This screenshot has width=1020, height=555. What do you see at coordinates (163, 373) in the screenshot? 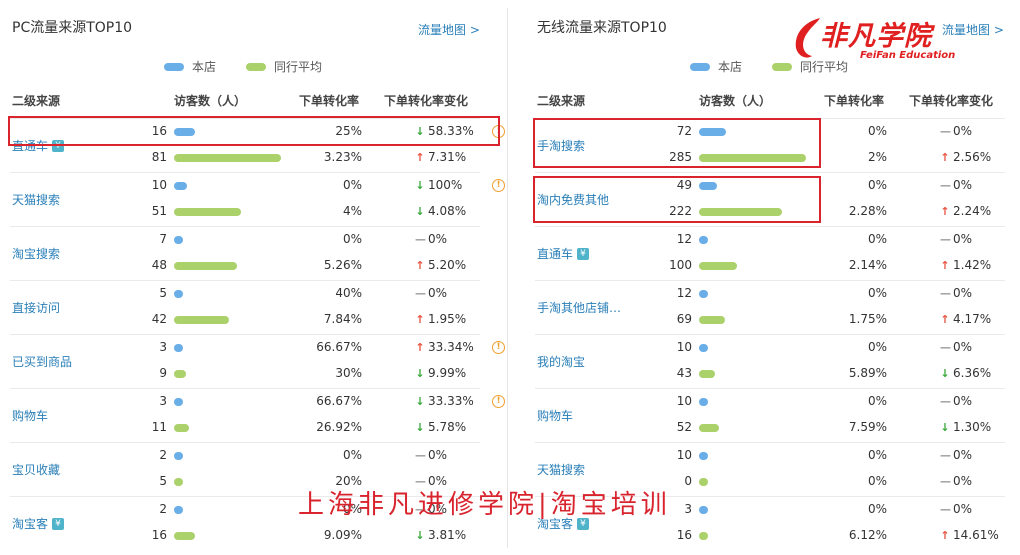
I see `peer-visitors: 9` at bounding box center [163, 373].